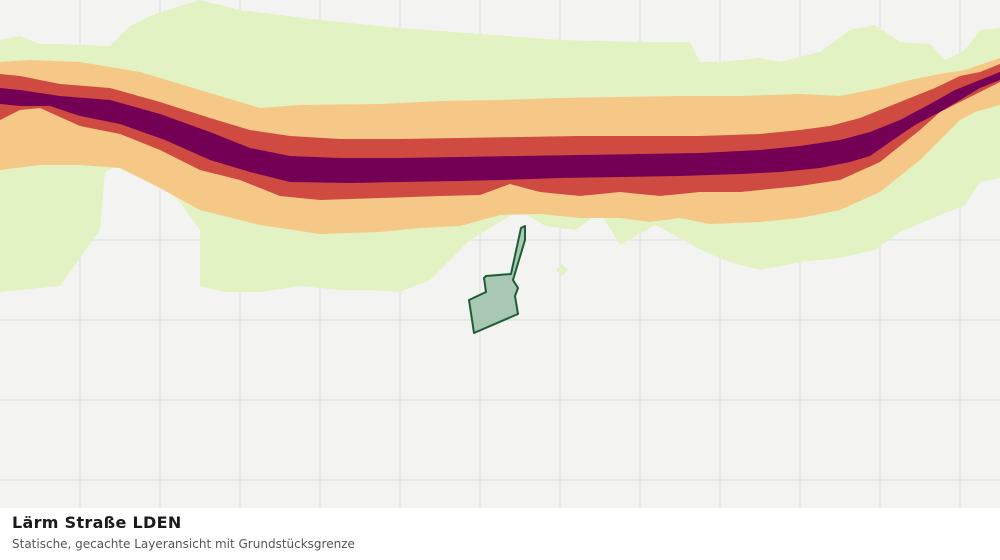 This screenshot has height=560, width=1000. Describe the element at coordinates (497, 279) in the screenshot. I see `parcel-boundary` at that location.